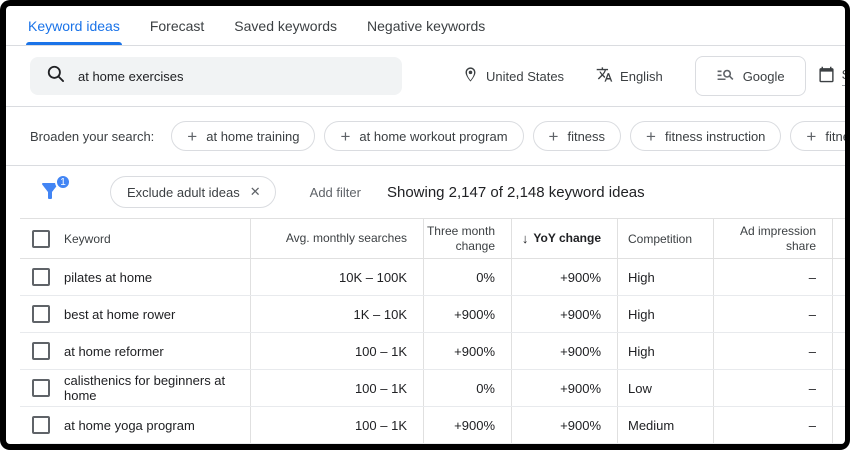 The width and height of the screenshot is (850, 450). I want to click on broaden-chip-fitness-instruction: + fitness instruction, so click(706, 136).